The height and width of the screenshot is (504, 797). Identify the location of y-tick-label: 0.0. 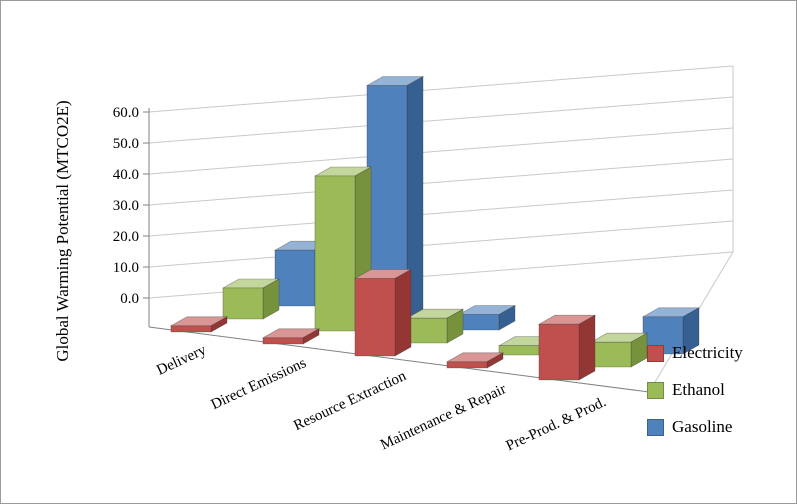
(129, 299).